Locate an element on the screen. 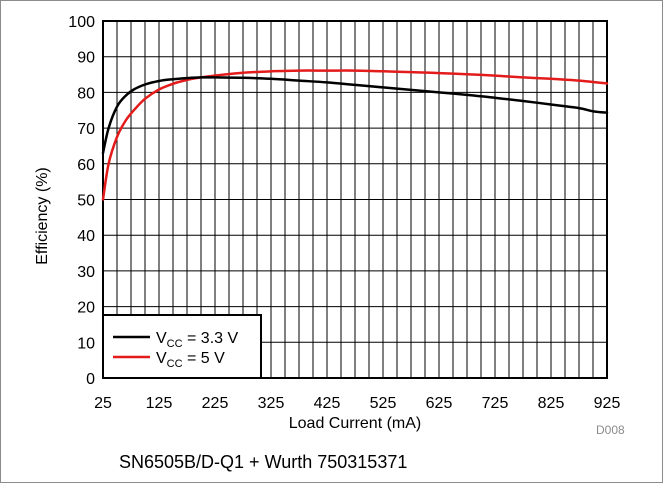 The height and width of the screenshot is (483, 663). y-tick-labels: 0 10 20 30 40 50 60 70 80 90 100 is located at coordinates (81, 201).